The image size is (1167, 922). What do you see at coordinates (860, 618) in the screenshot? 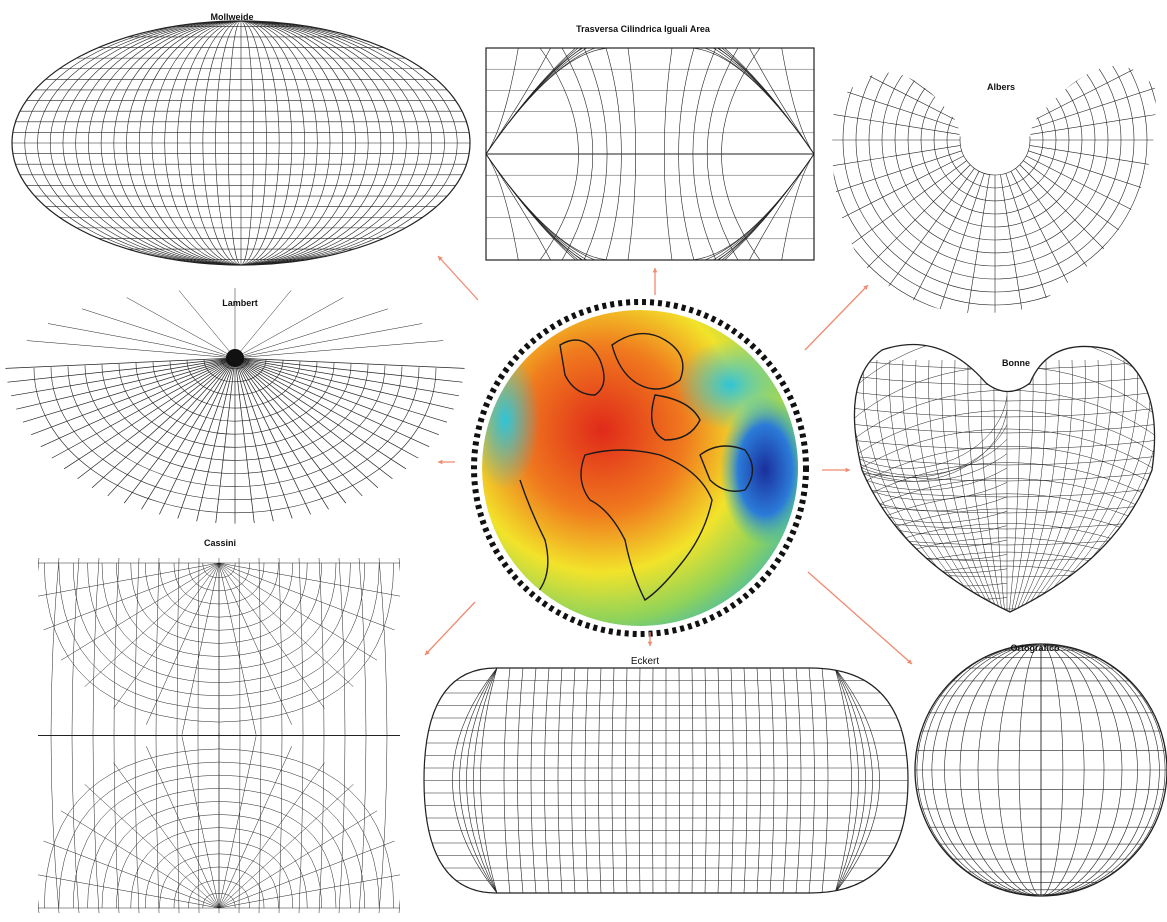
I see `projection-arrow` at bounding box center [860, 618].